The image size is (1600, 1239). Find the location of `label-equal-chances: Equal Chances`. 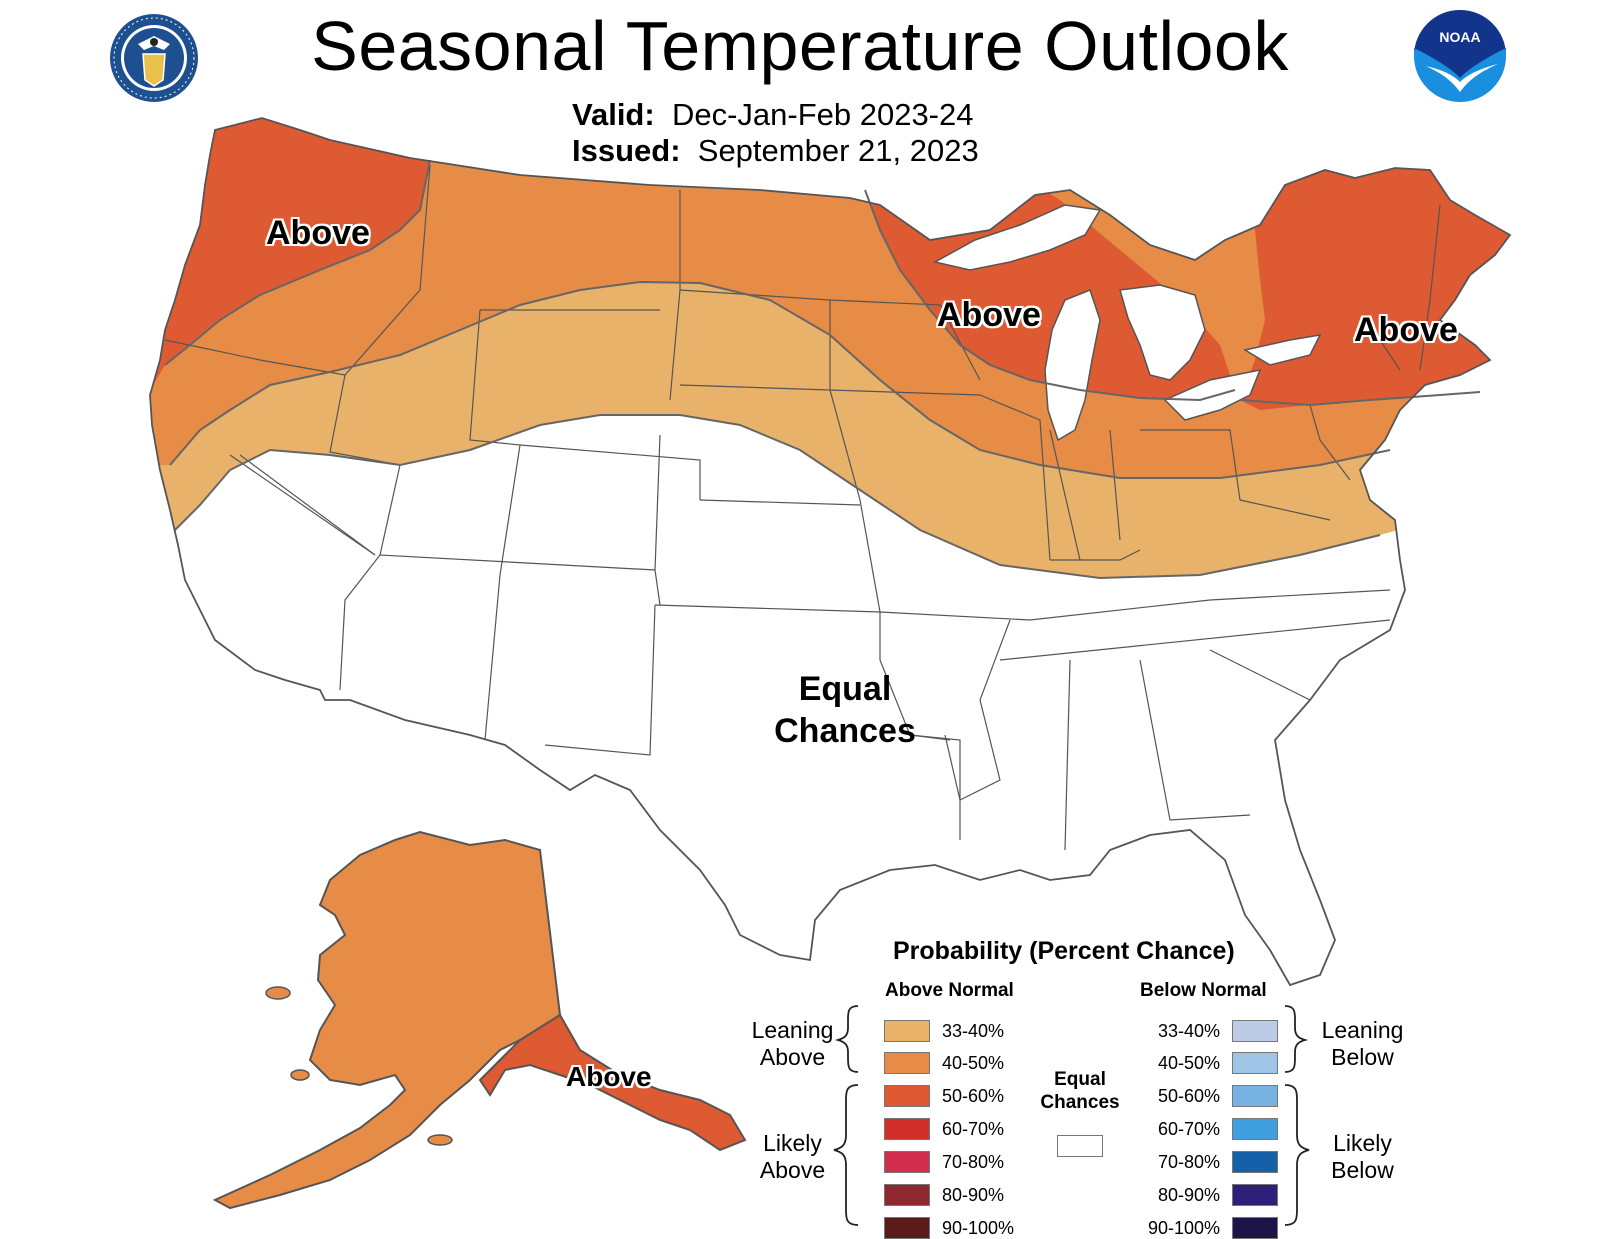

label-equal-chances: Equal Chances is located at coordinates (845, 710).